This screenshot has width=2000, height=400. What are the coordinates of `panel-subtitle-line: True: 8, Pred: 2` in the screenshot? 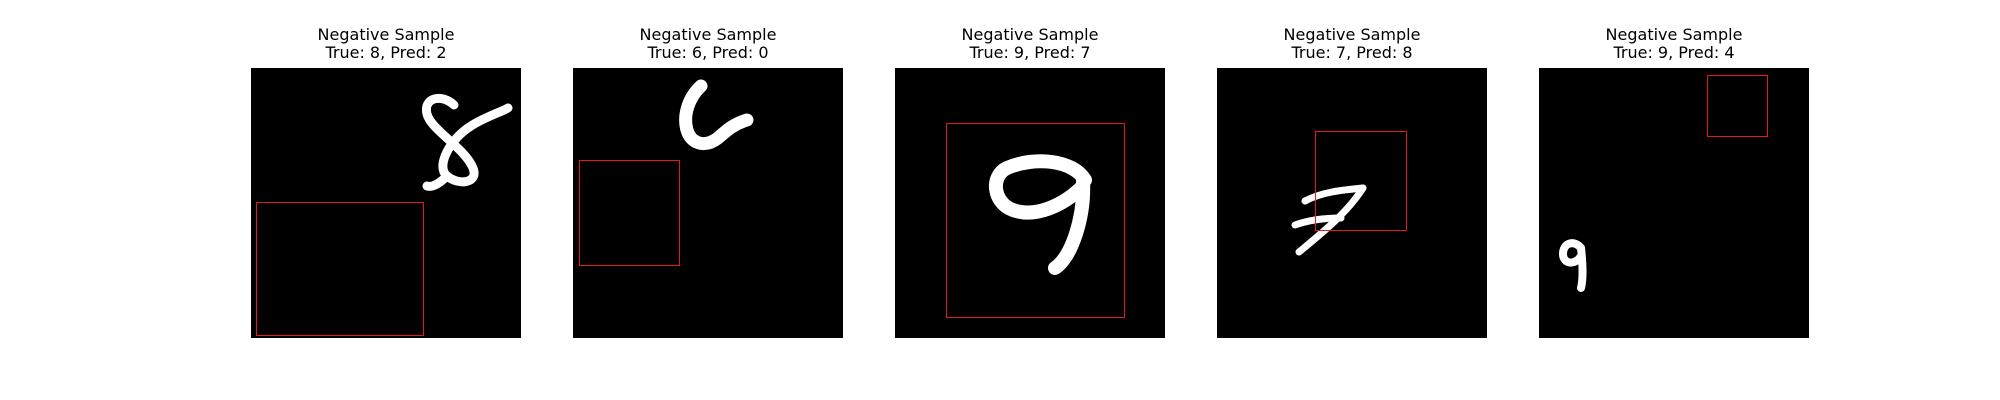 It's located at (386, 52).